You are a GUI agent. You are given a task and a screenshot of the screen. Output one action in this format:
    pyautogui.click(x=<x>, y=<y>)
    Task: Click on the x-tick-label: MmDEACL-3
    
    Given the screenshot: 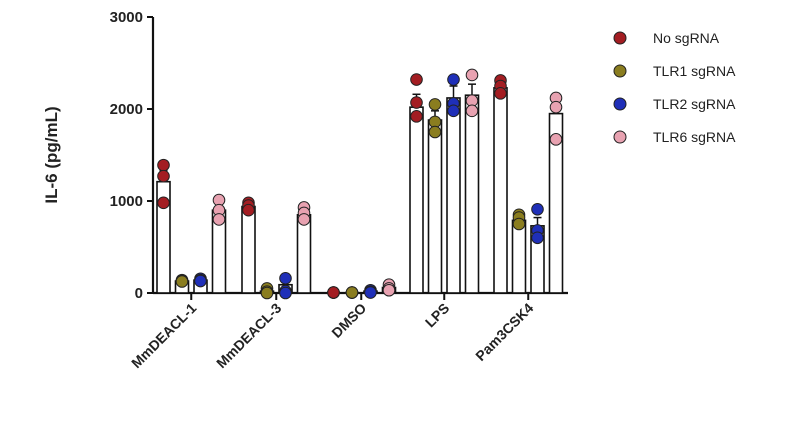 What is the action you would take?
    pyautogui.click(x=248, y=335)
    